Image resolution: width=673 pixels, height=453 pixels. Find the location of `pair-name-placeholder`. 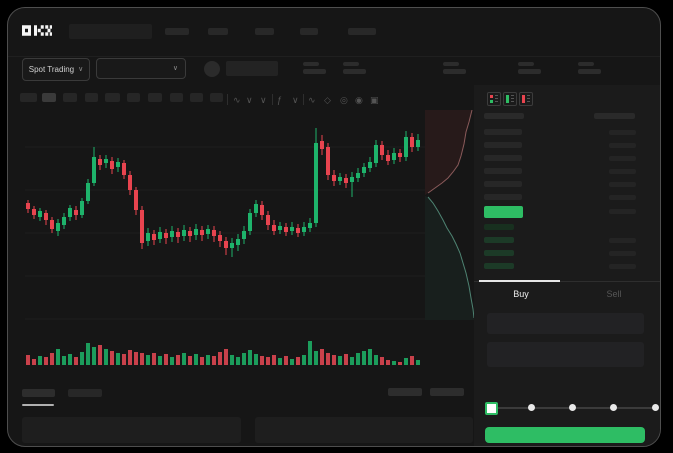

pair-name-placeholder is located at coordinates (252, 68).